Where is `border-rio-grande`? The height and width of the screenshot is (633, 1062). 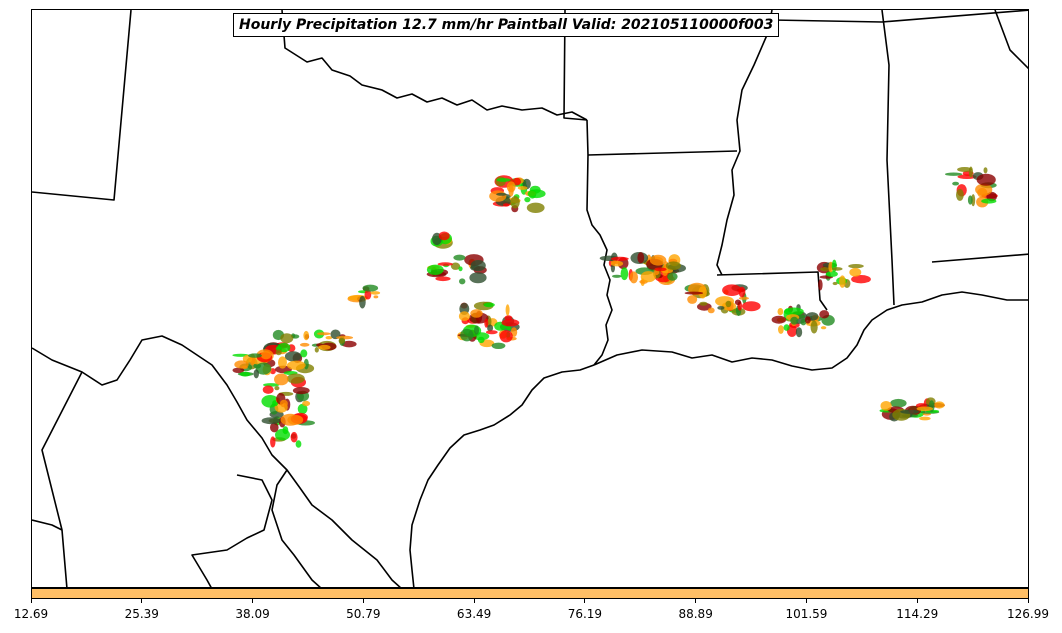 border-rio-grande is located at coordinates (216, 461).